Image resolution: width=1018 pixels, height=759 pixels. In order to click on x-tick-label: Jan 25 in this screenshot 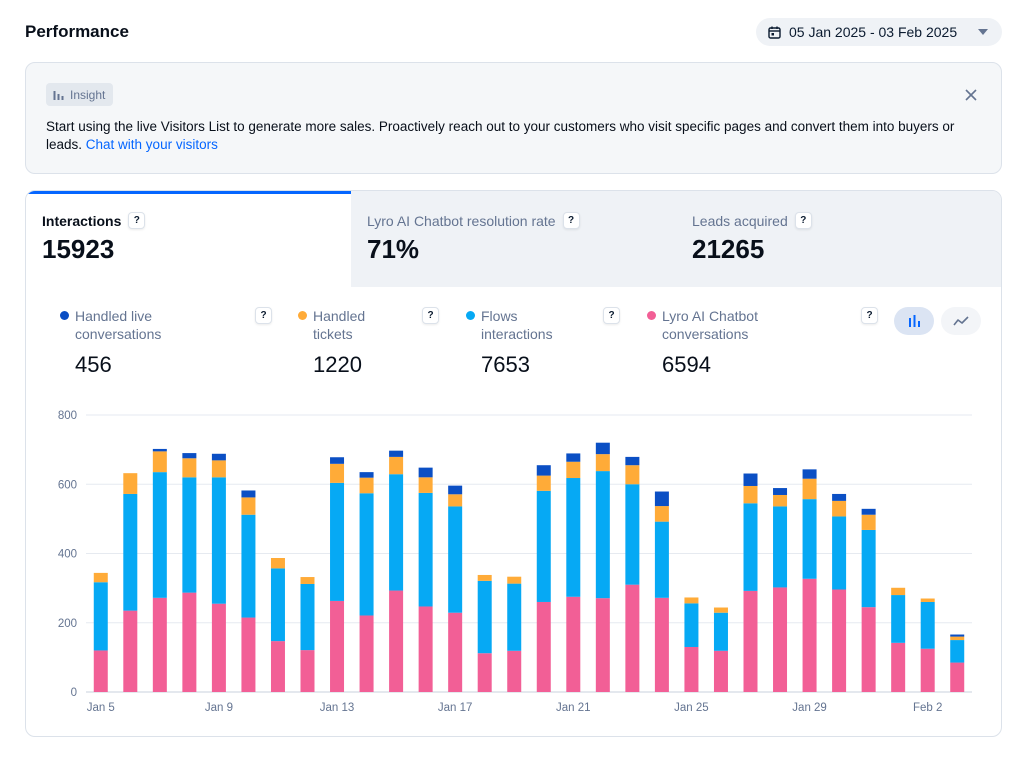, I will do `click(691, 708)`.